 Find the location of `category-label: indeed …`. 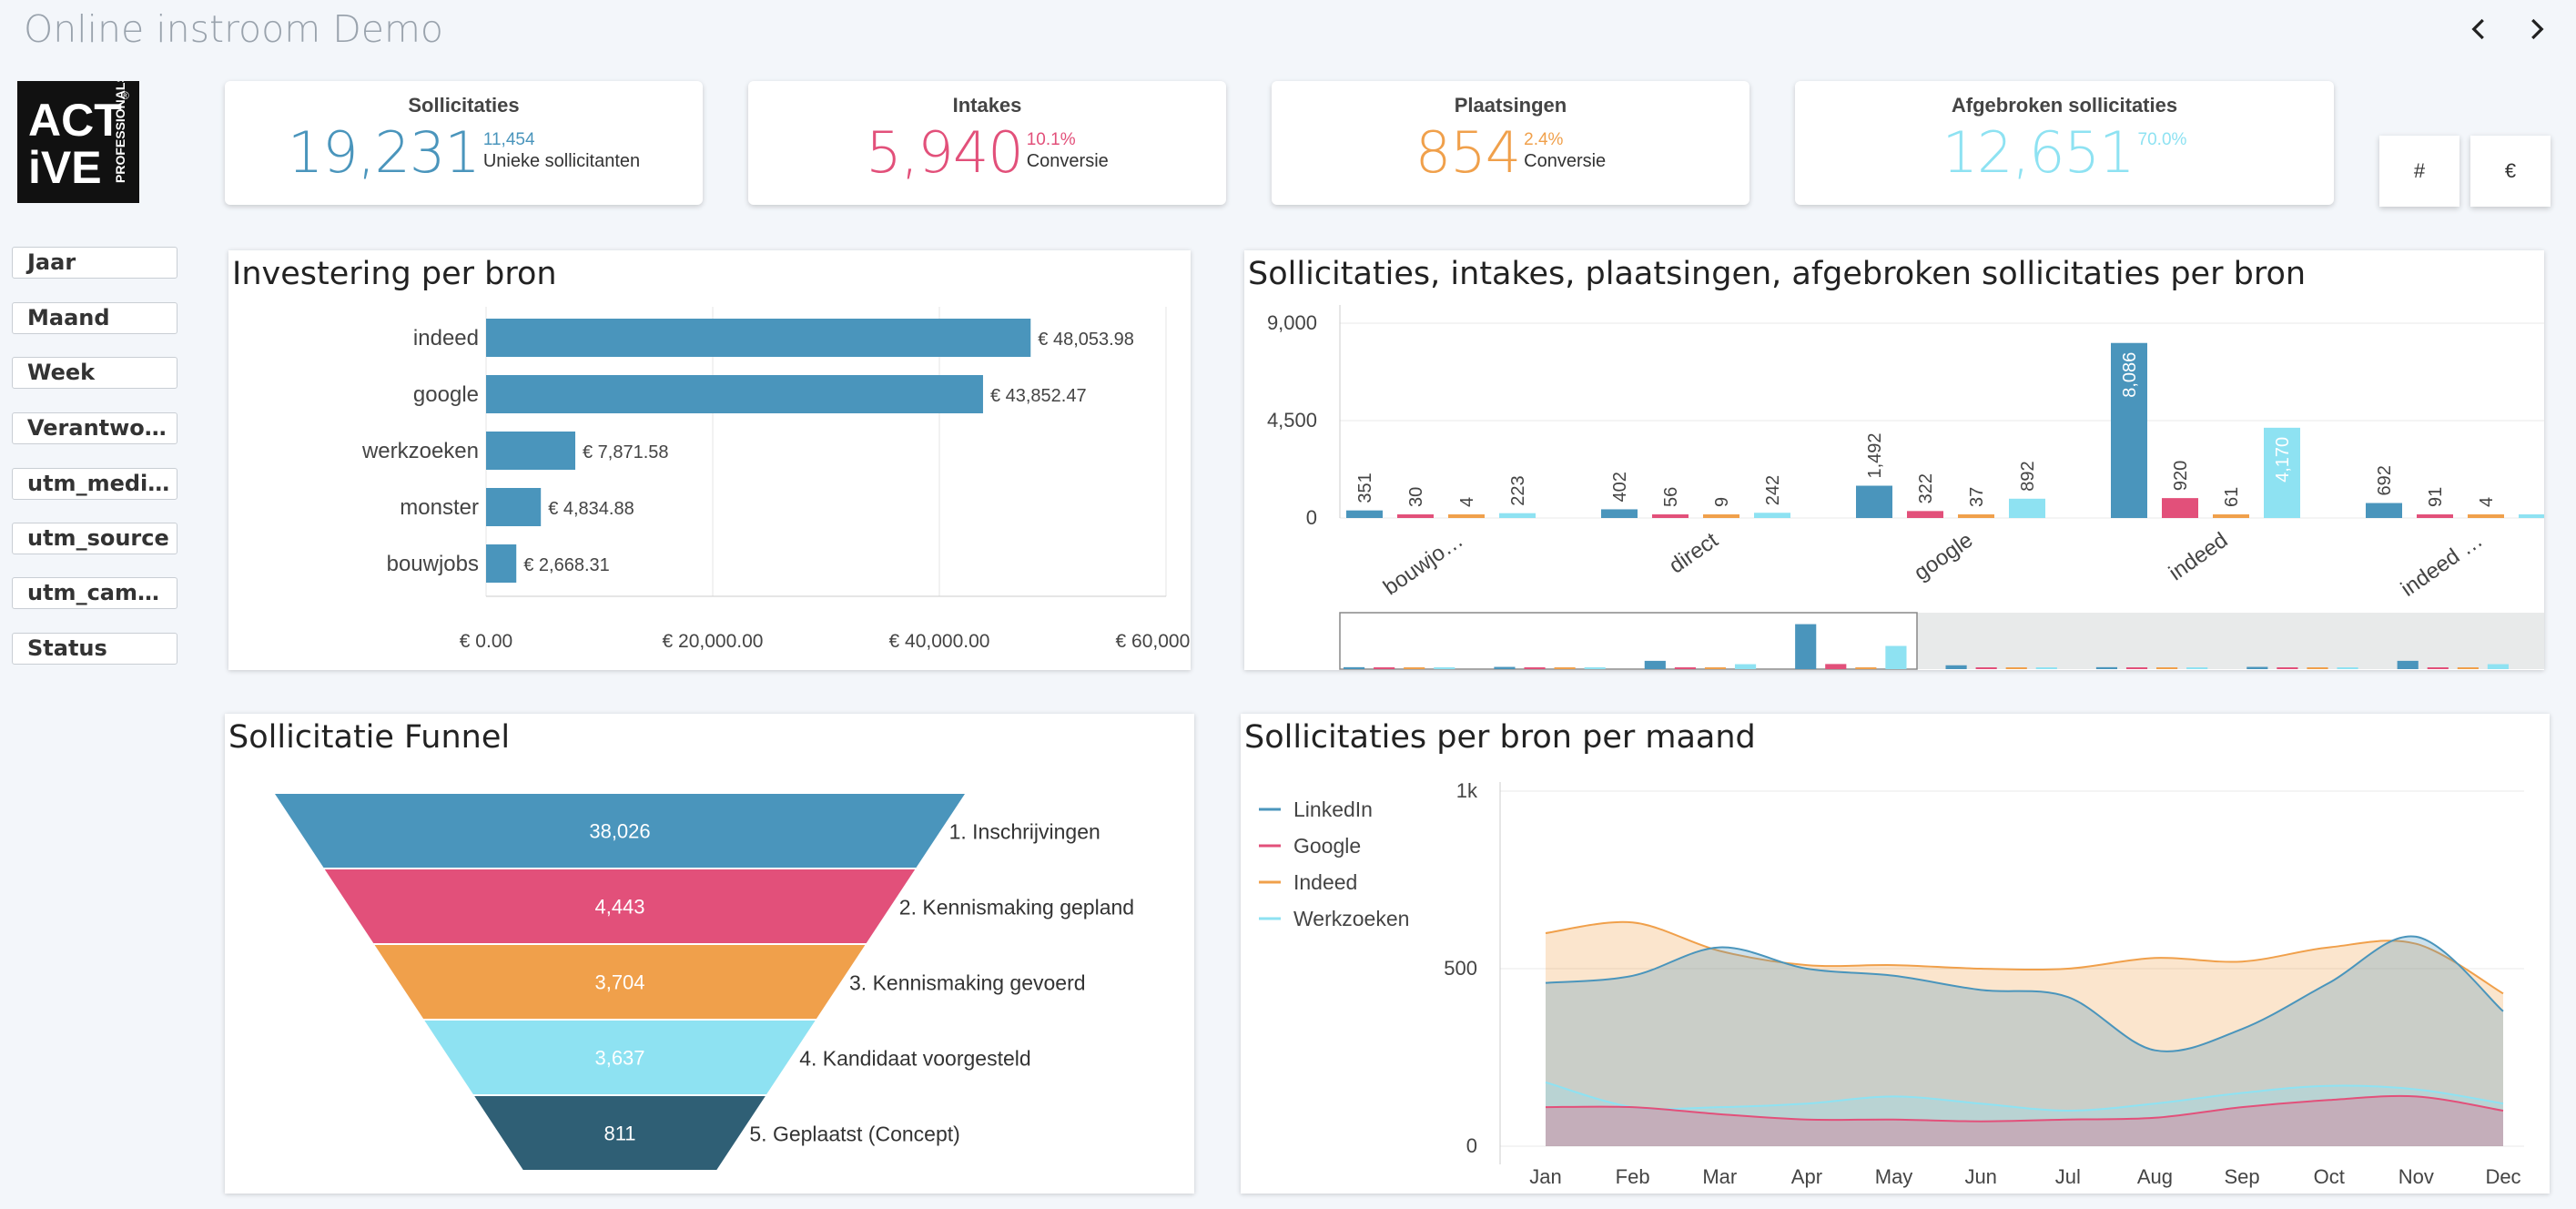

category-label: indeed … is located at coordinates (2442, 565).